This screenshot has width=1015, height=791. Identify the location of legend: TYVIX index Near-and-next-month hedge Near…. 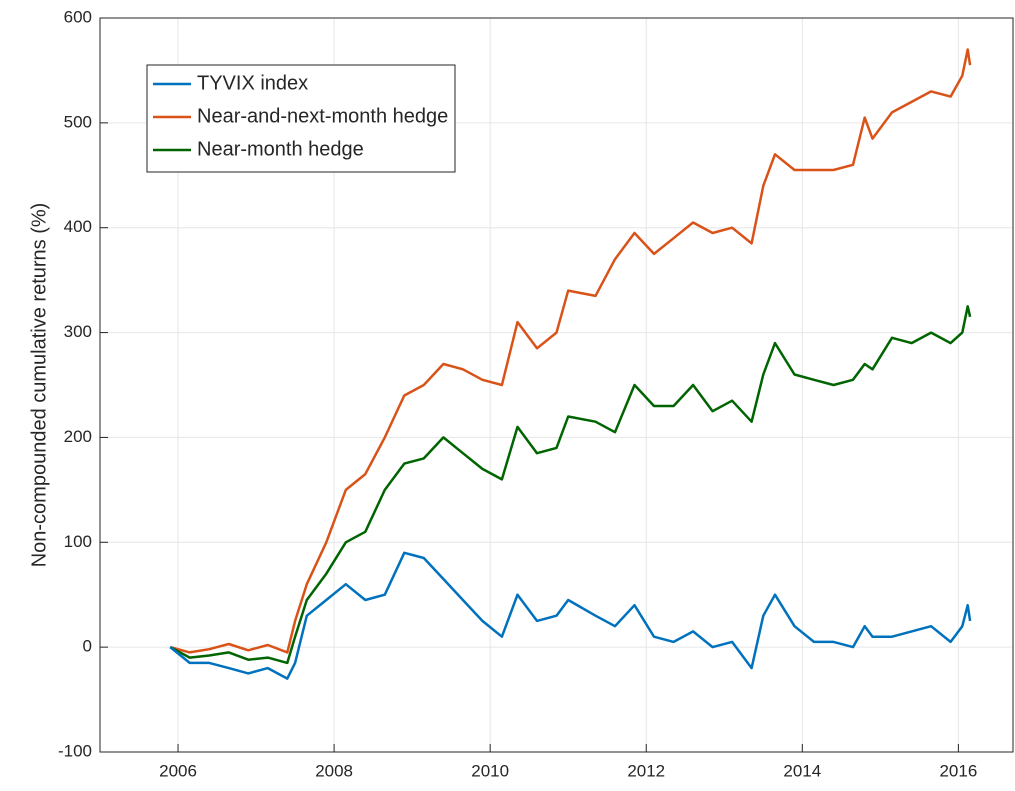
(301, 118).